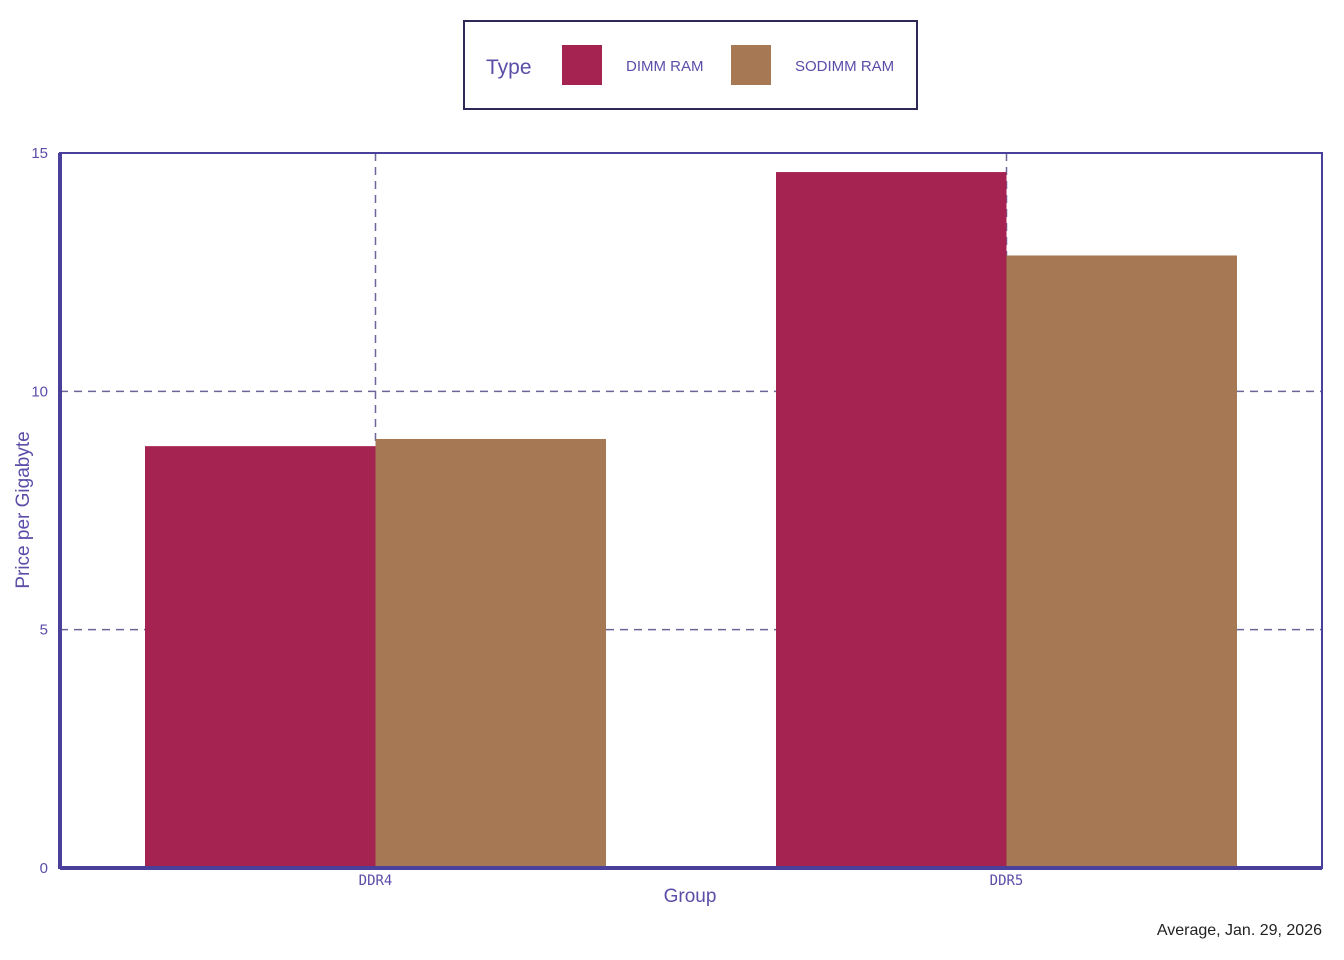 The height and width of the screenshot is (960, 1344). Describe the element at coordinates (665, 66) in the screenshot. I see `legend-label-DIMM-RAM: DIMM RAM` at that location.